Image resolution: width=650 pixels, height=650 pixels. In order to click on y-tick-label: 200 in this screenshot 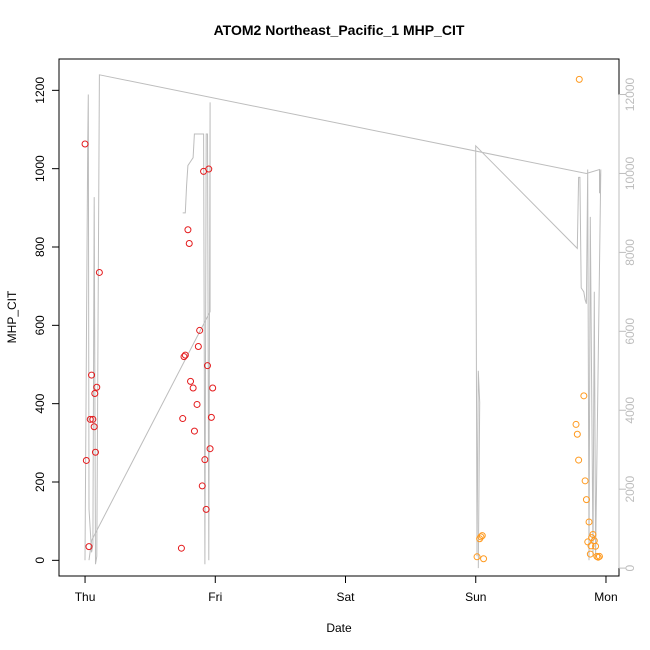, I will do `click(40, 482)`.